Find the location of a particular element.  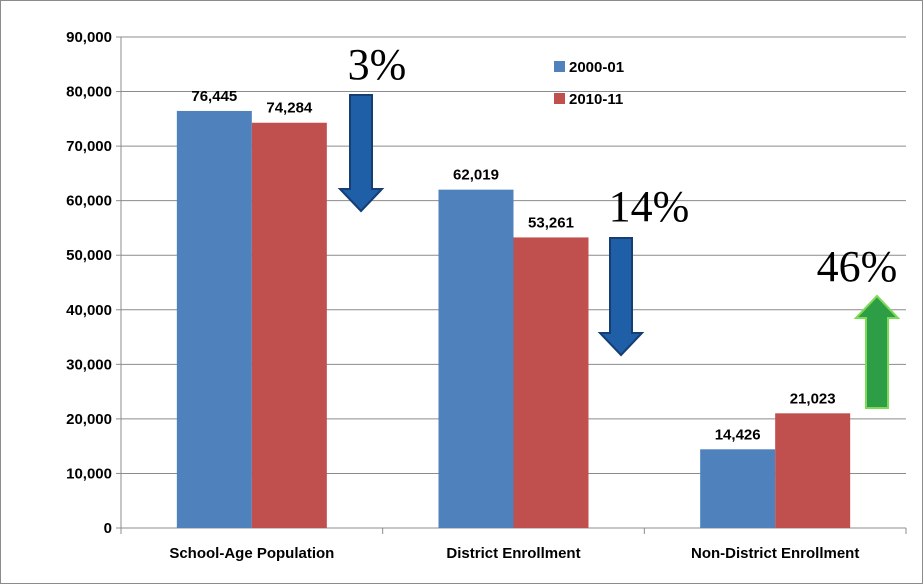

data-label: 62,019 is located at coordinates (476, 175).